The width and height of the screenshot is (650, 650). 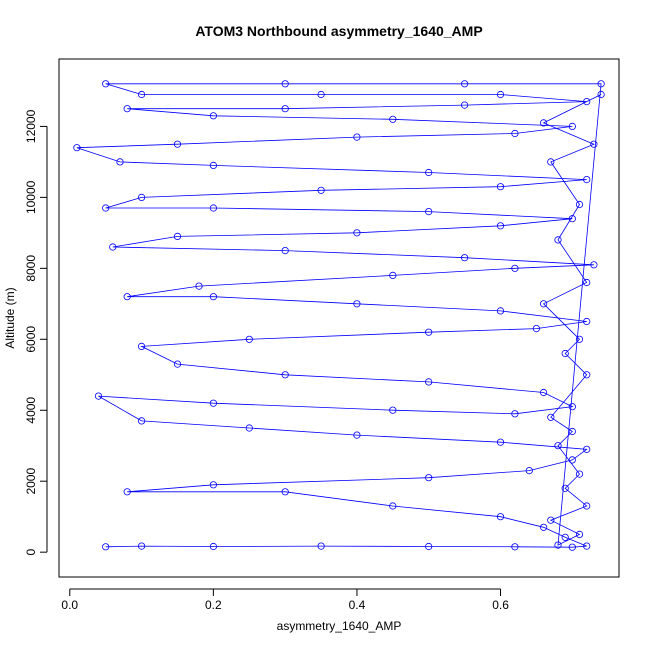 What do you see at coordinates (31, 552) in the screenshot?
I see `y-tick-label: 0` at bounding box center [31, 552].